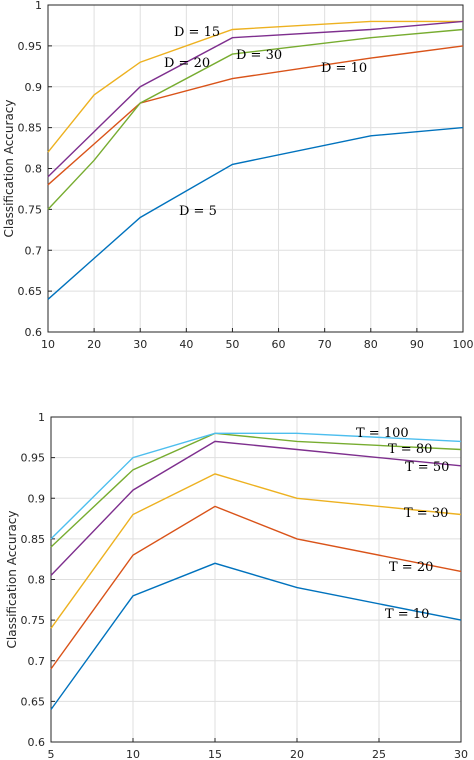 The image size is (474, 760). I want to click on x-tick-label: 70, so click(325, 344).